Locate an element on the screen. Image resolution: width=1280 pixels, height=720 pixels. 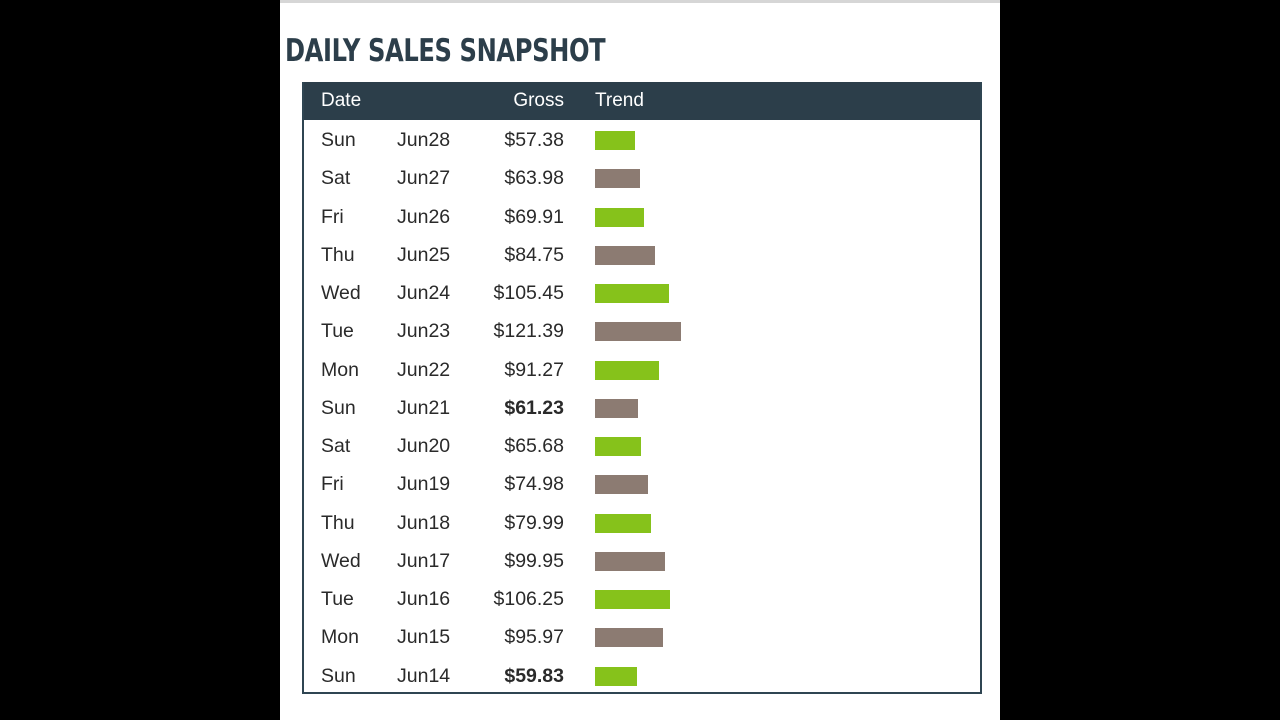
table-row: Tue Jun16 $106.25 is located at coordinates (642, 599).